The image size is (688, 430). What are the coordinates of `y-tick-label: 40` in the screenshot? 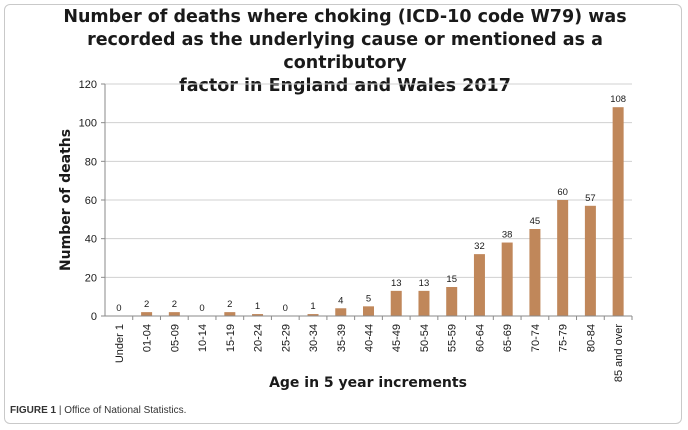 It's located at (91, 240).